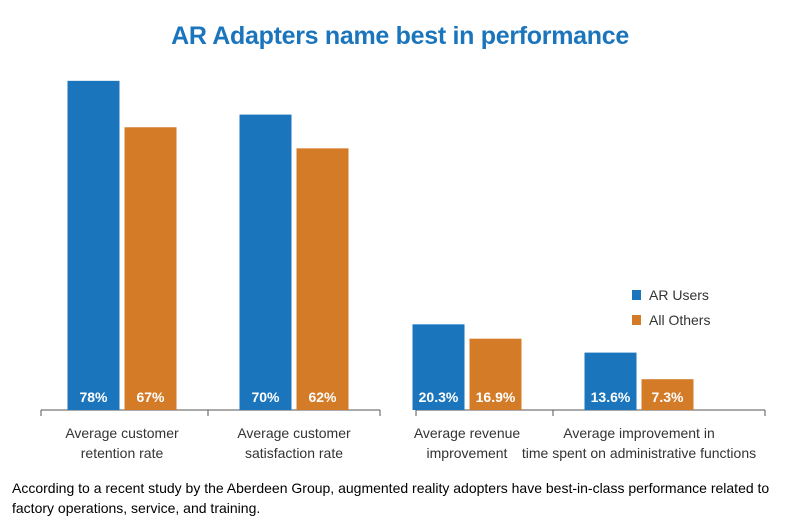  What do you see at coordinates (467, 453) in the screenshot?
I see `category-label: improvement` at bounding box center [467, 453].